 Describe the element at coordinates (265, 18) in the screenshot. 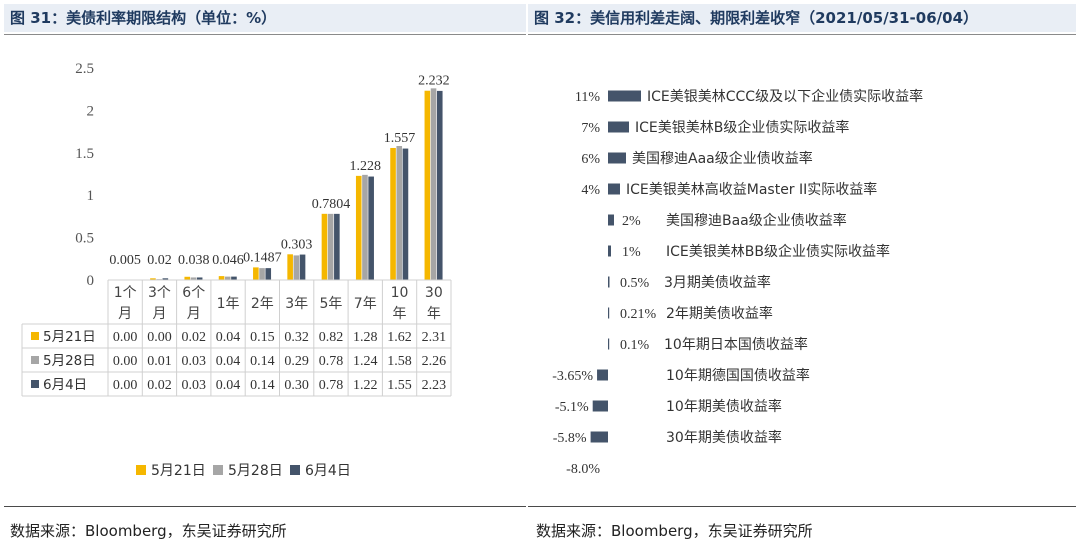

I see `left-panel-title: 图 31：美债利率期限结构（单位：%）` at that location.